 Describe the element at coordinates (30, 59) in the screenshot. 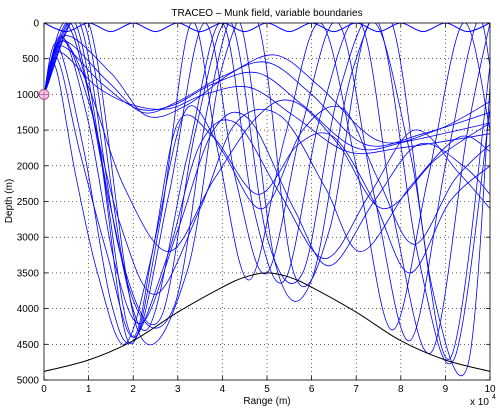

I see `y-tick-label: 500` at that location.